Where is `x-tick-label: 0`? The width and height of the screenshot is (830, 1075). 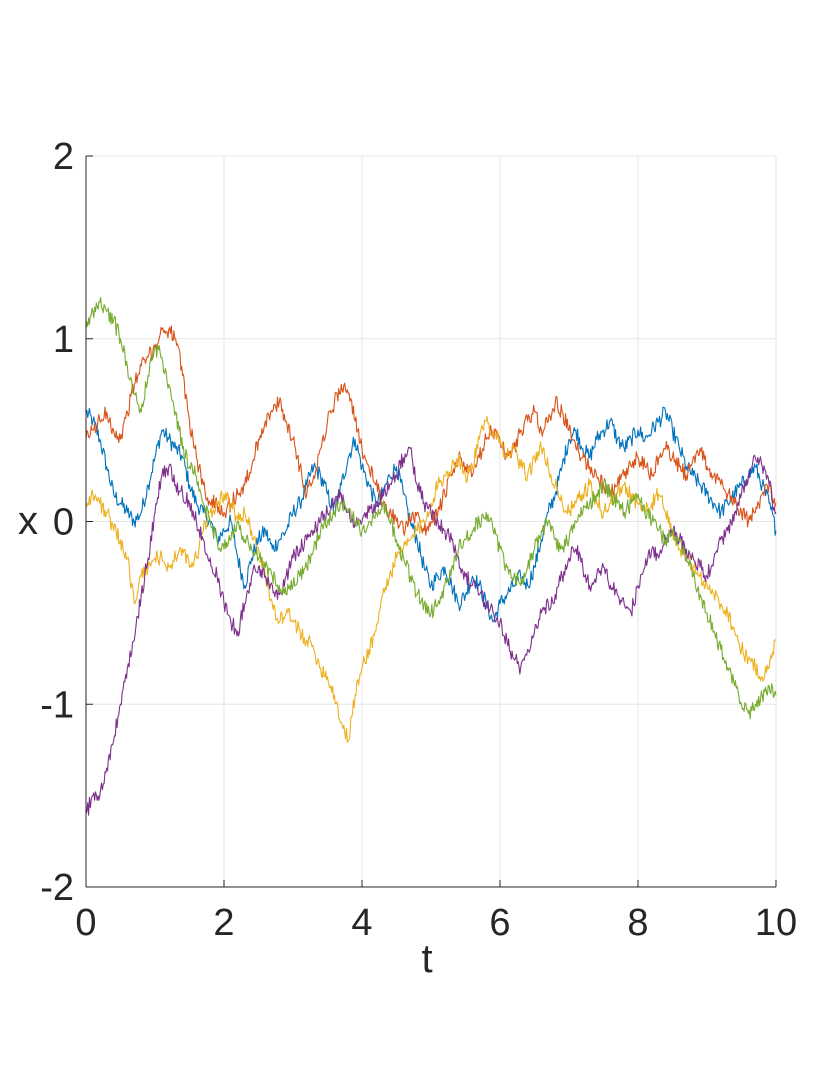
x-tick-label: 0 is located at coordinates (85, 923).